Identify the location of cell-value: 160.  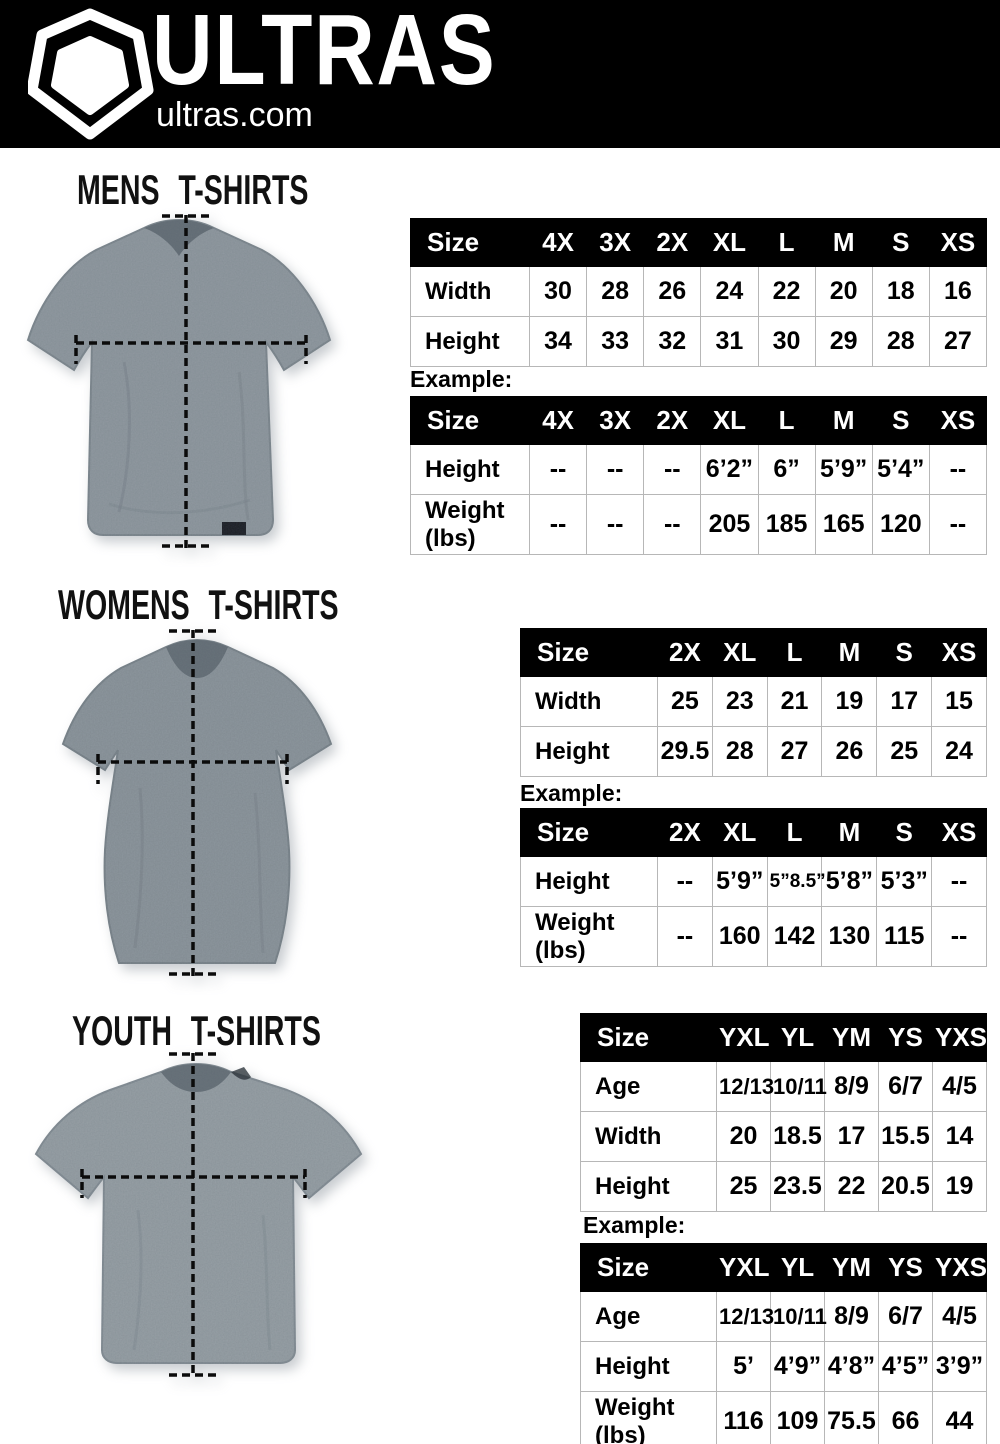
(739, 936).